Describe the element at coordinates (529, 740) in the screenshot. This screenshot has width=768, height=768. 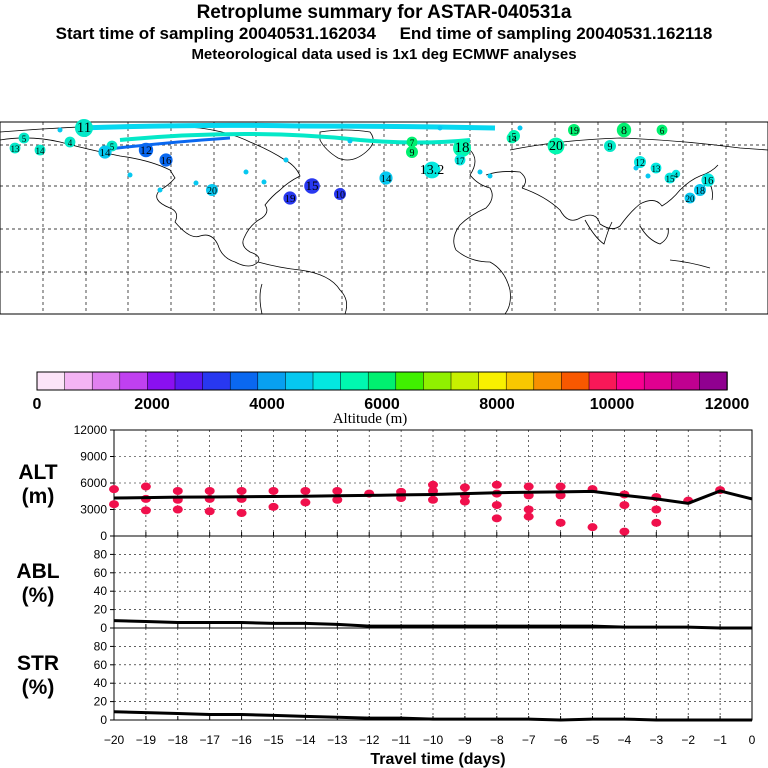
I see `x-tick-label: −7` at that location.